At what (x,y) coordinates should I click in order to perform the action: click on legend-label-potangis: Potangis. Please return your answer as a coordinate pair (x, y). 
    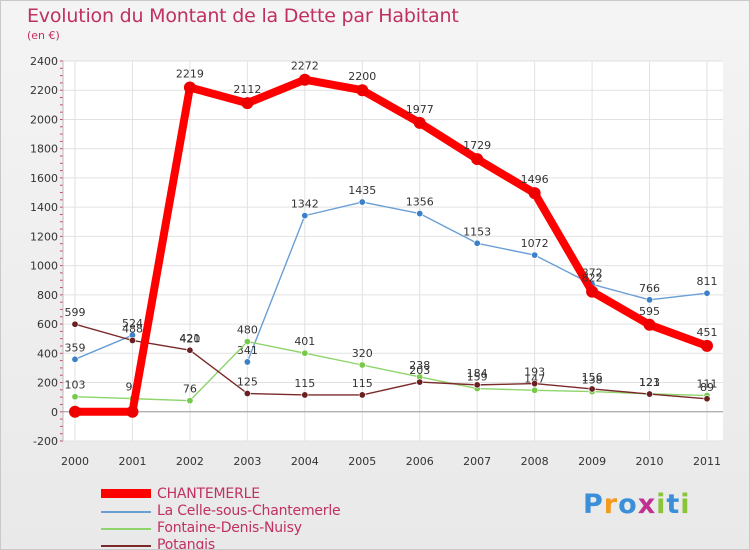
    Looking at the image, I should click on (186, 543).